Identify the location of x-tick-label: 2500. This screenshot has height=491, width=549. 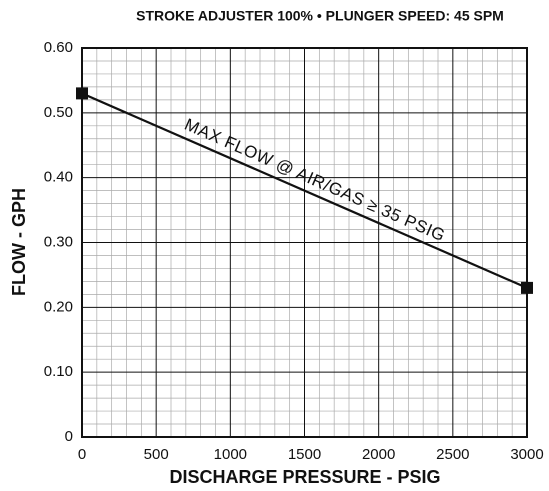
(452, 454).